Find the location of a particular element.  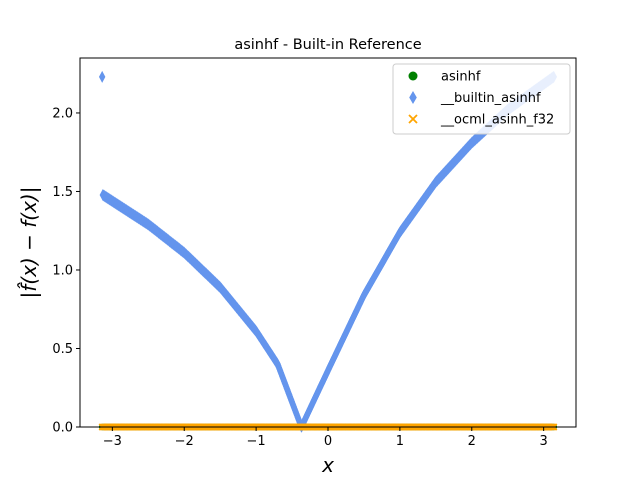

y-axis-label: |f̂(x) − f(x)| is located at coordinates (29, 243).